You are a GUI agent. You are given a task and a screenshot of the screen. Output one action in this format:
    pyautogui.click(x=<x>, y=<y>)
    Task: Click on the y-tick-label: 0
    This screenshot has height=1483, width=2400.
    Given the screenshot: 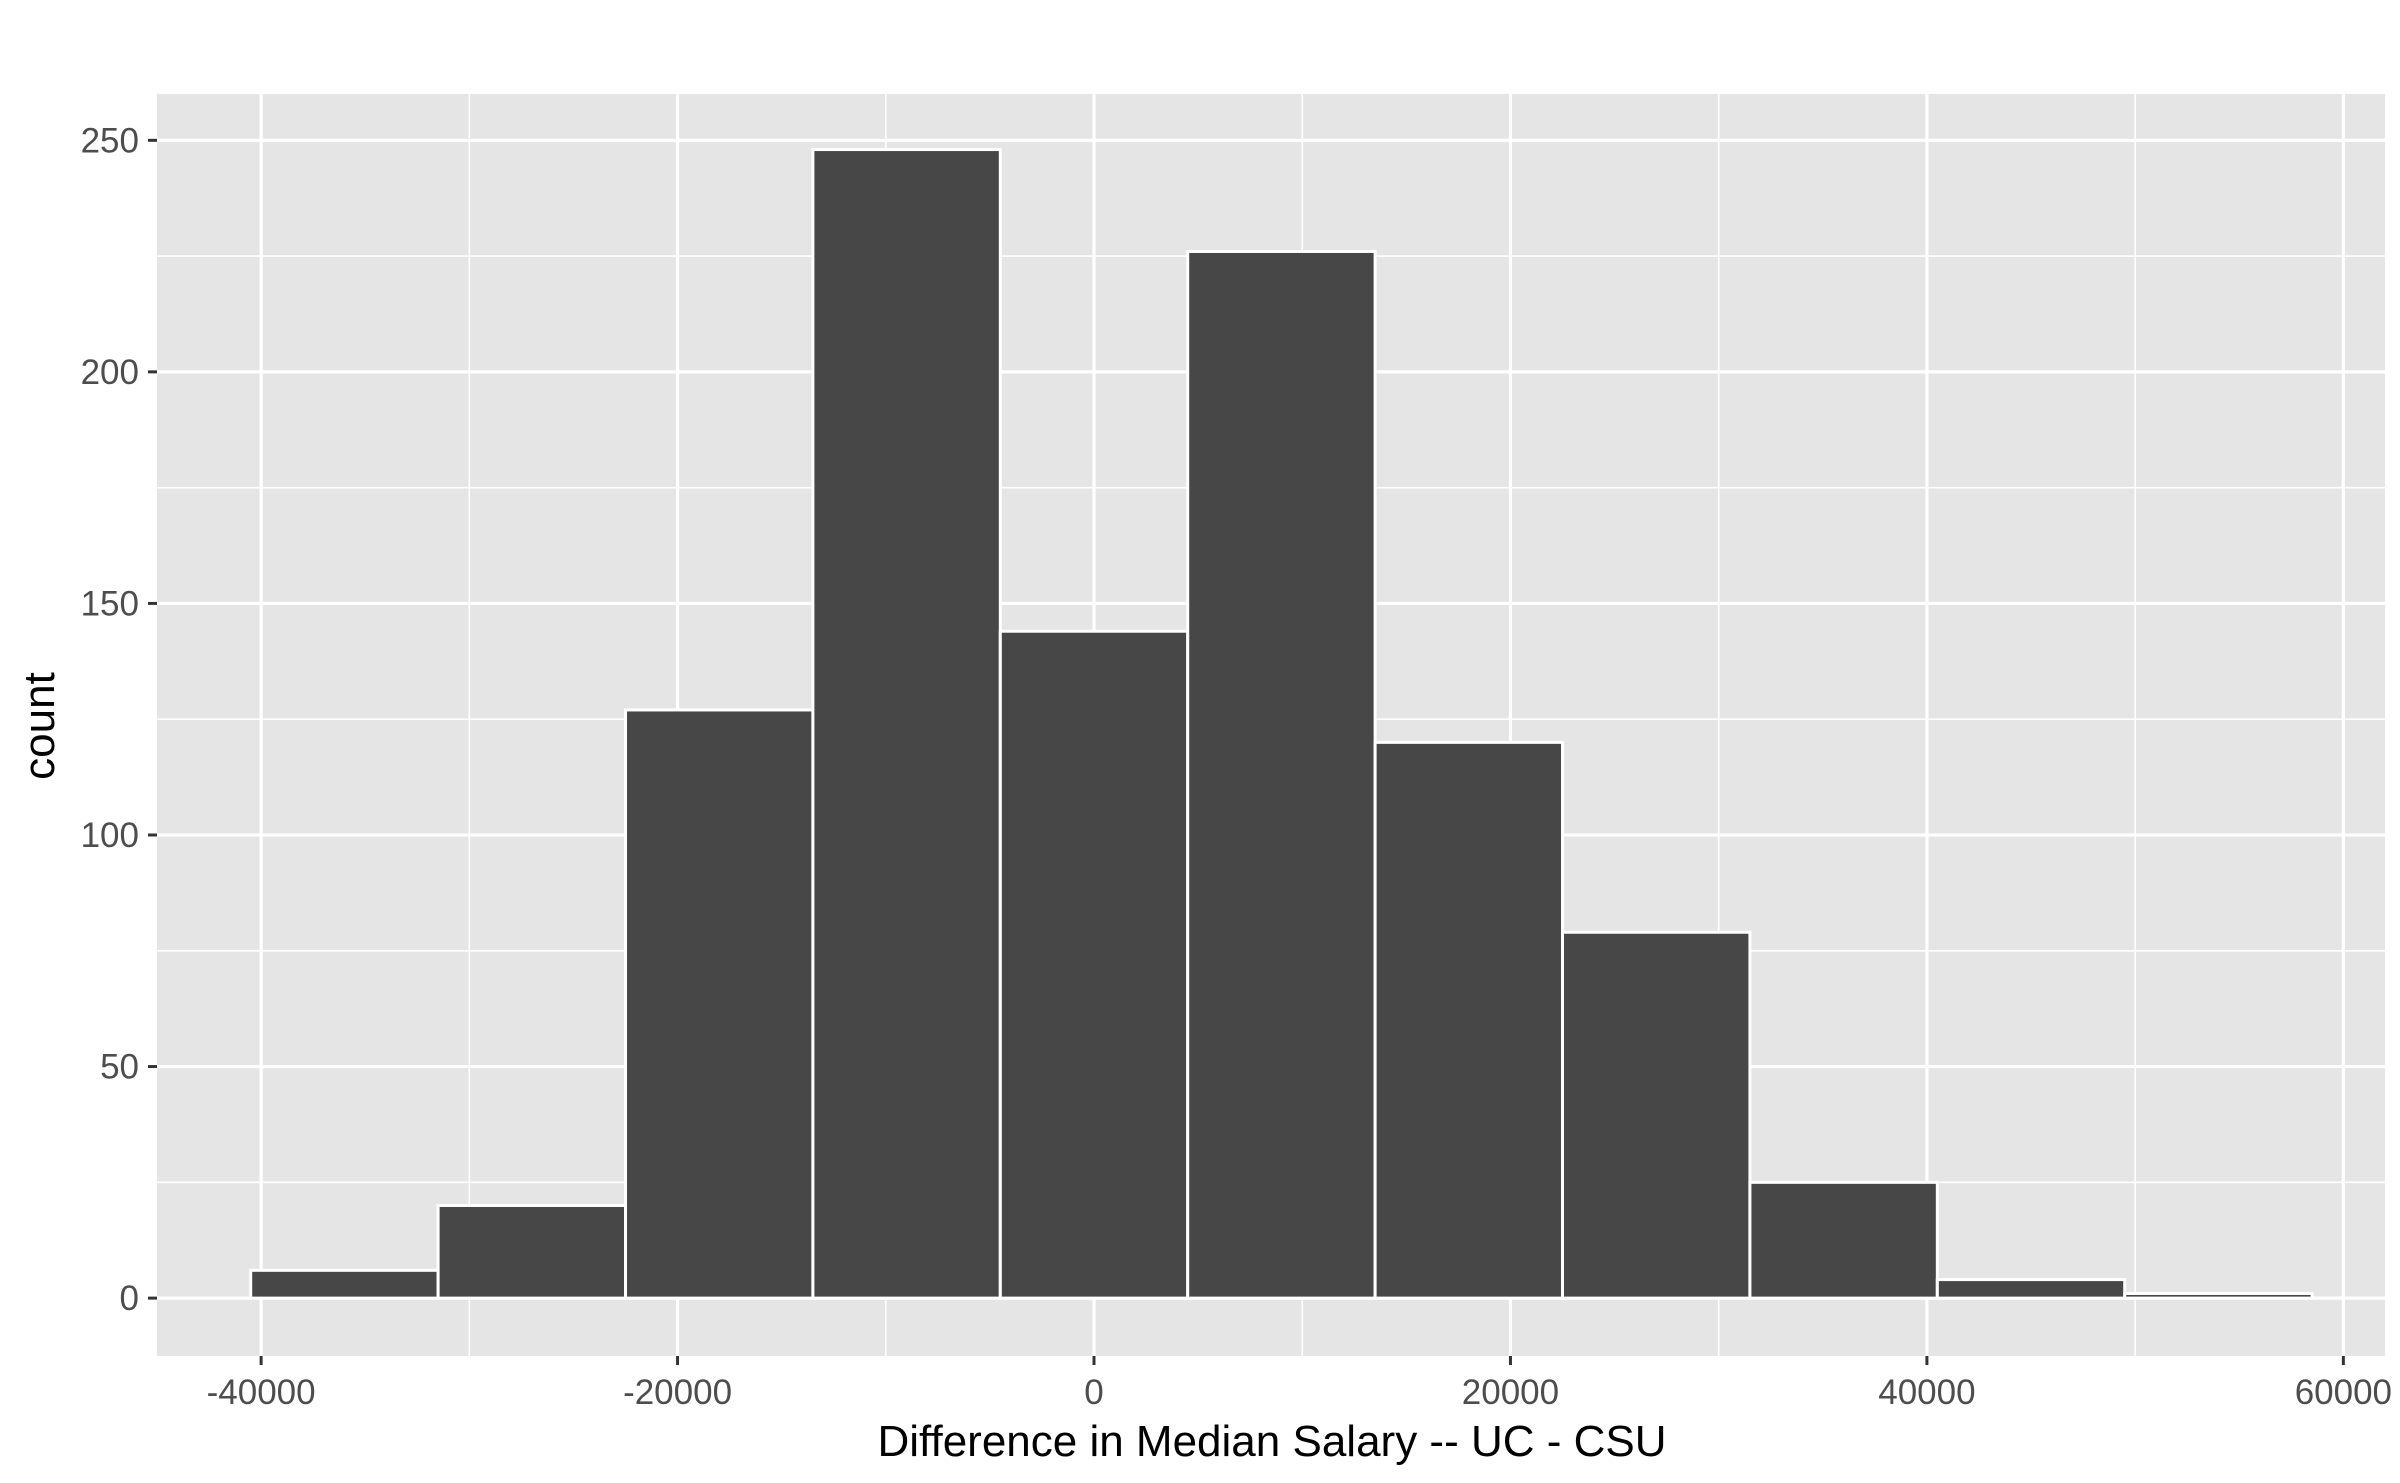 What is the action you would take?
    pyautogui.click(x=129, y=1298)
    